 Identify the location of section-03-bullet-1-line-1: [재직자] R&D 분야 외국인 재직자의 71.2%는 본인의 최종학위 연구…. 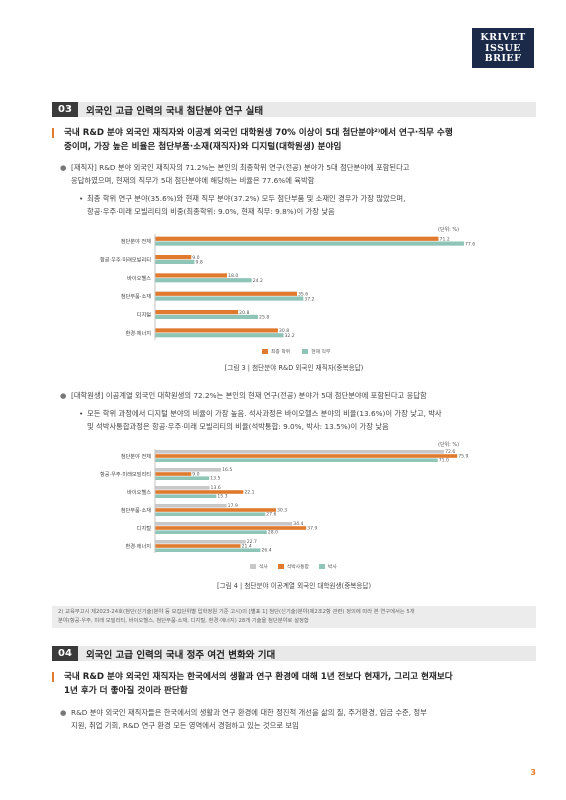
(240, 167).